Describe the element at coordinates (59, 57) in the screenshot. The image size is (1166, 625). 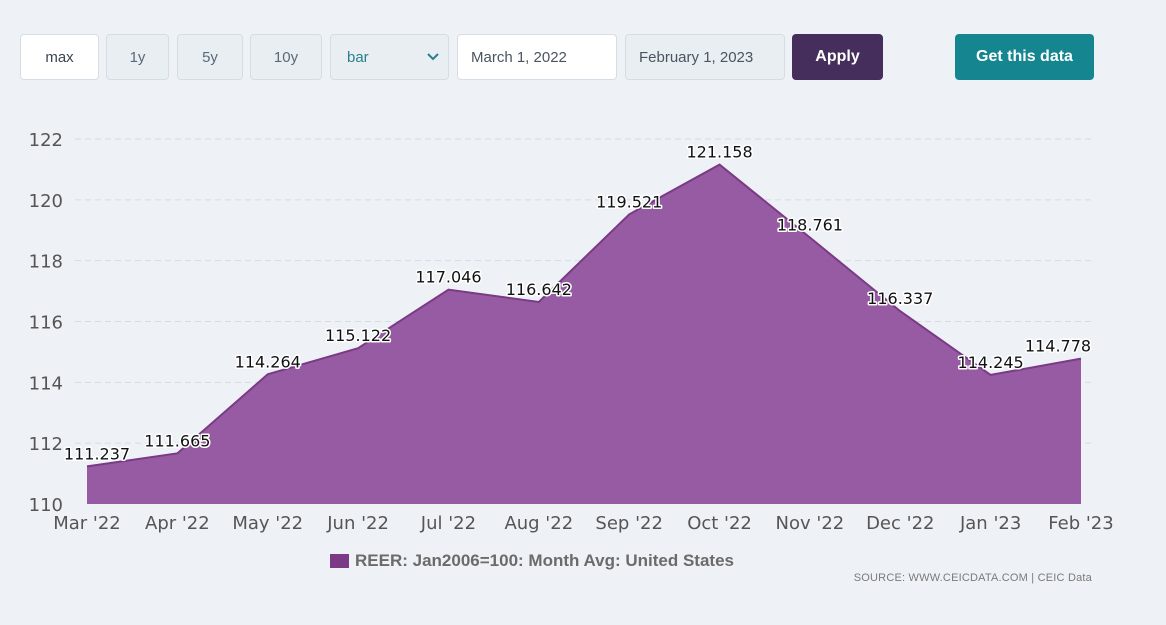
I see `range-max-button: max` at that location.